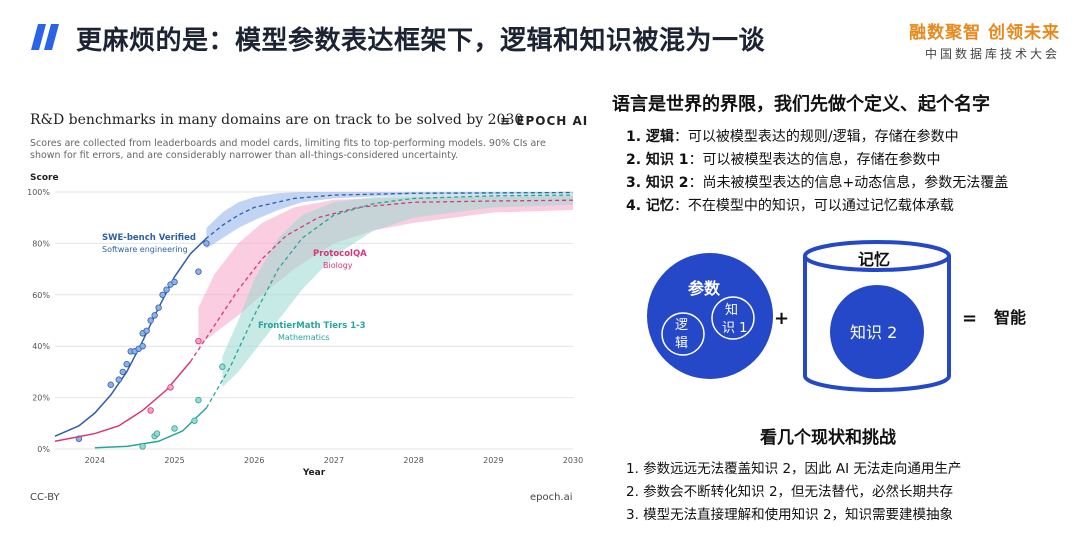  What do you see at coordinates (704, 288) in the screenshot?
I see `params-label: 参数` at bounding box center [704, 288].